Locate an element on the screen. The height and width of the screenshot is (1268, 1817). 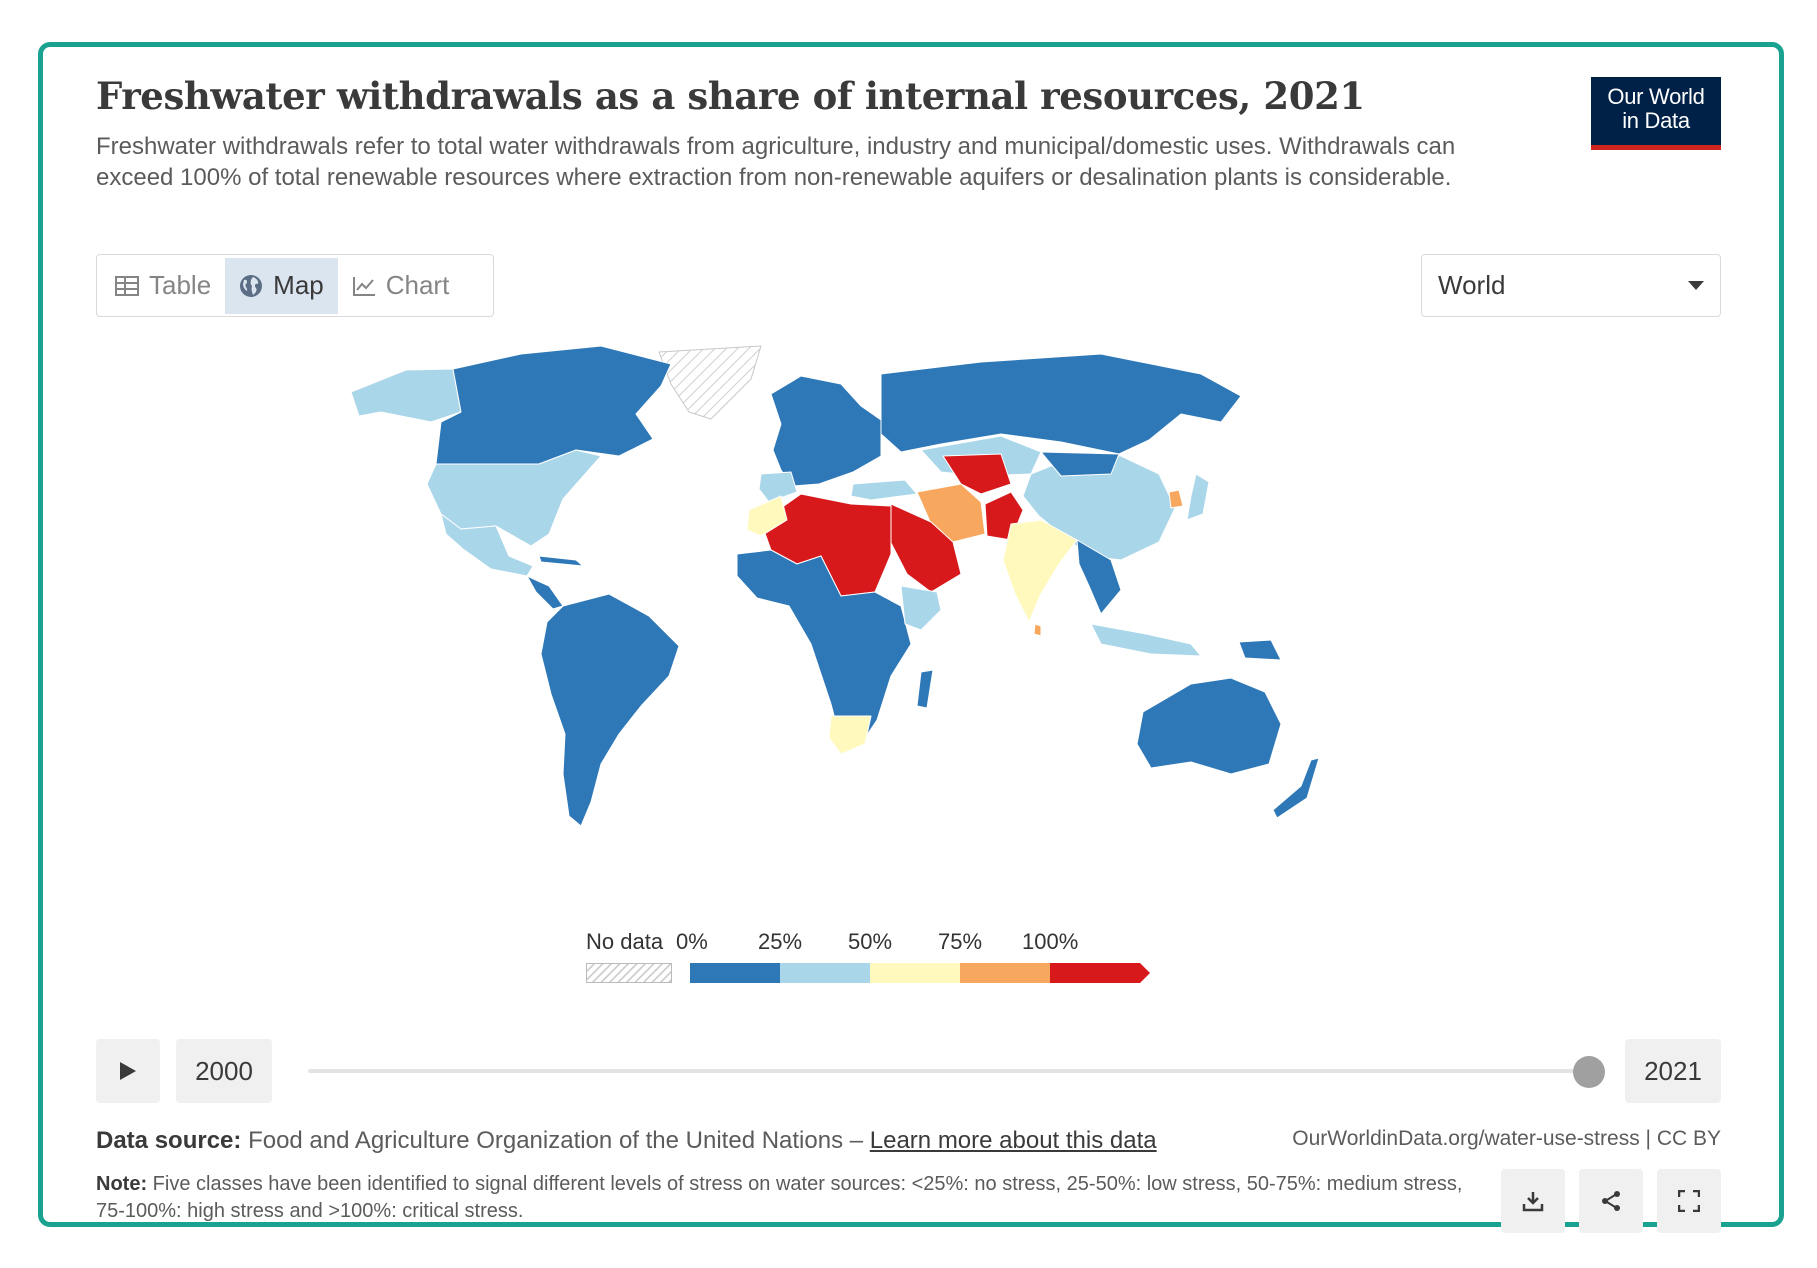
logo-line-1: Our World is located at coordinates (1656, 96).